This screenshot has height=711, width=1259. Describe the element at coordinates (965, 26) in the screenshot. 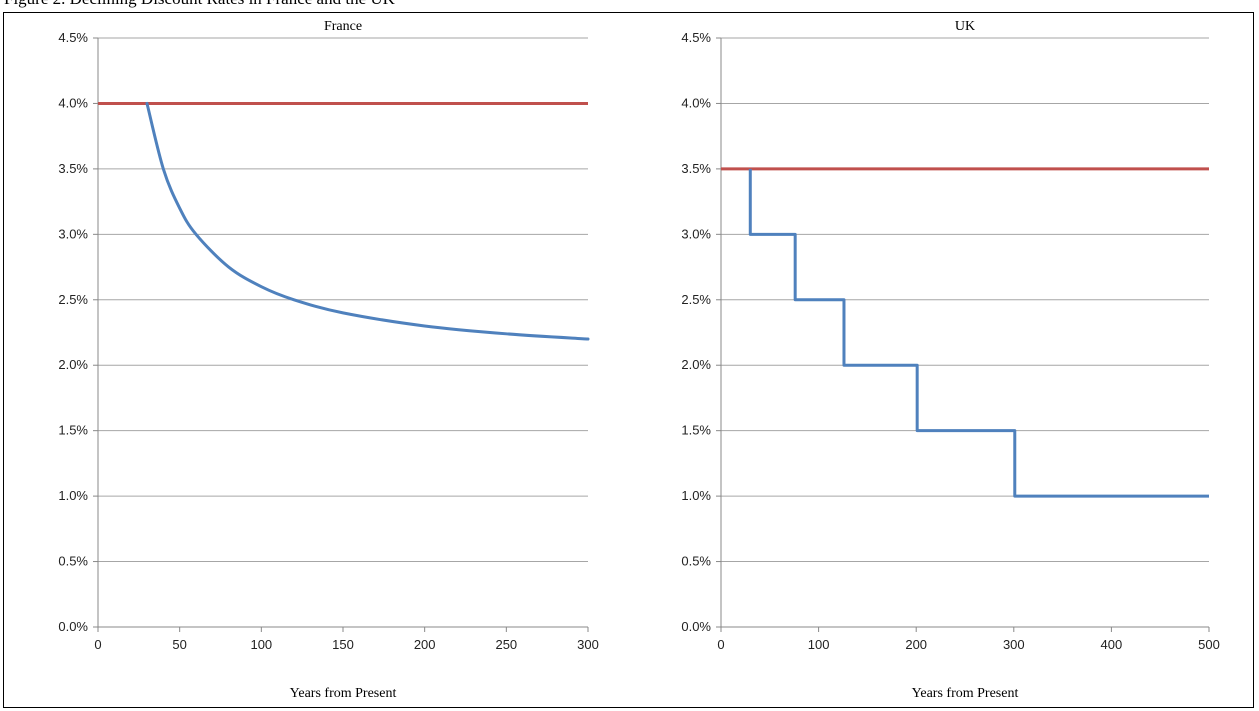

I see `chart-title: UK` at that location.